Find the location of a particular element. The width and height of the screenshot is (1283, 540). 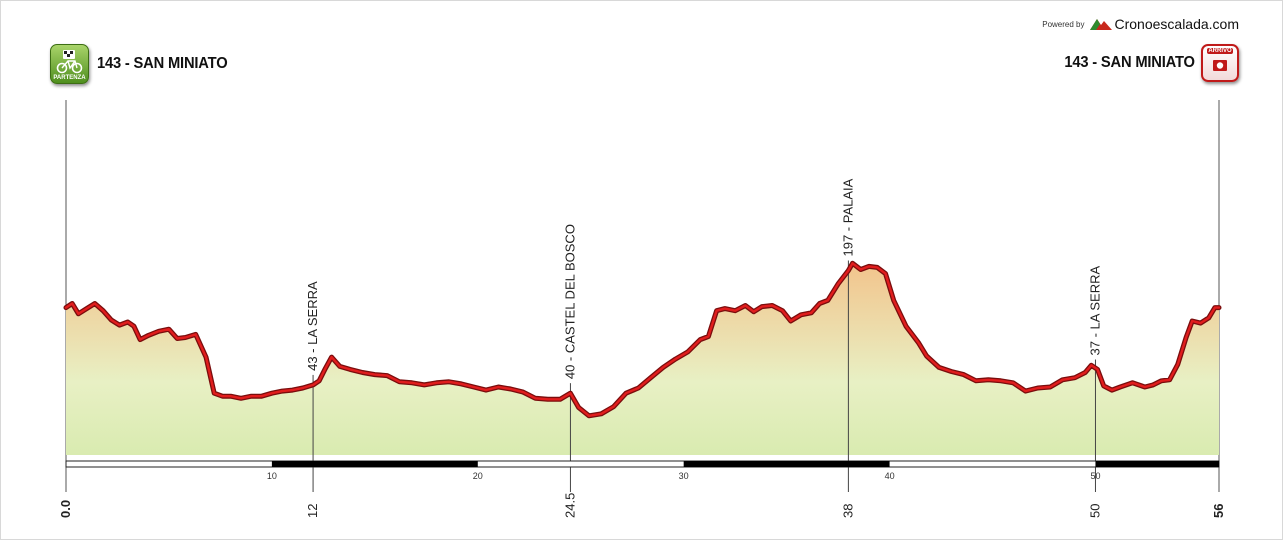

distance-label-56: 56 is located at coordinates (1218, 511).